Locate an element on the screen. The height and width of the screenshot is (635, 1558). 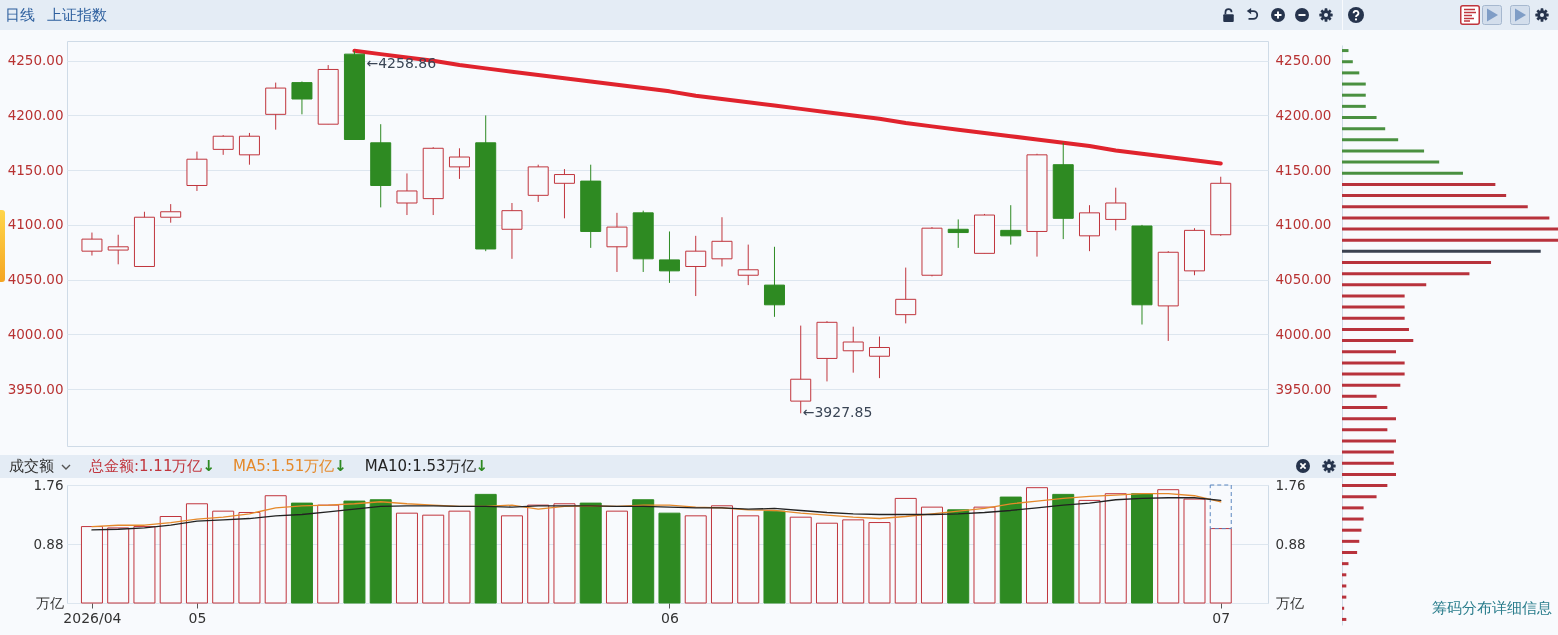
y-tick-label: 4150.00 is located at coordinates (35, 169).